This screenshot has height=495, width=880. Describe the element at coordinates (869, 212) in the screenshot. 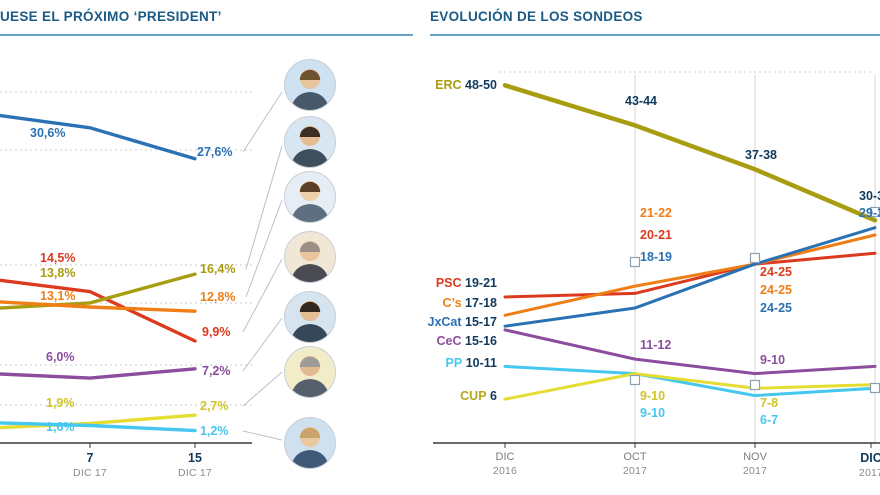

I see `value-label: 29-30` at that location.